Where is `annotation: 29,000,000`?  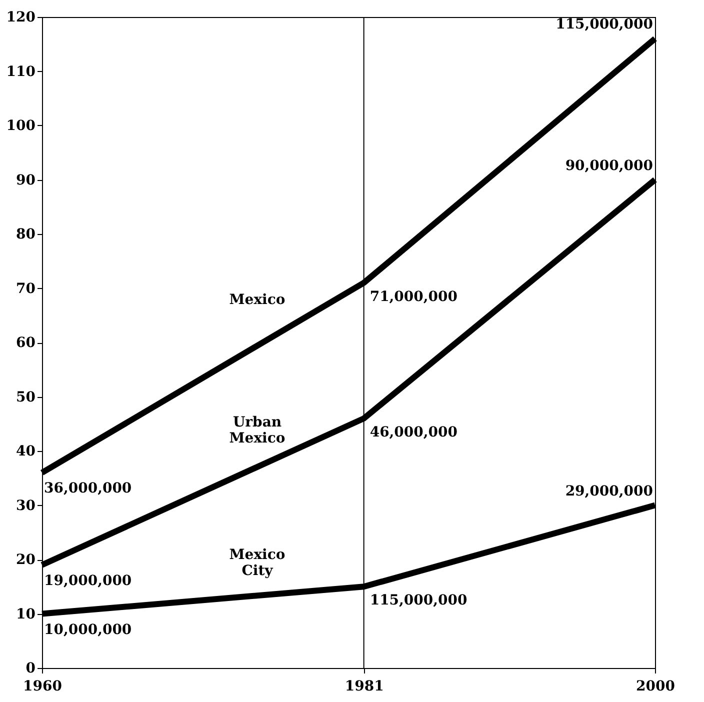
annotation: 29,000,000 is located at coordinates (609, 491).